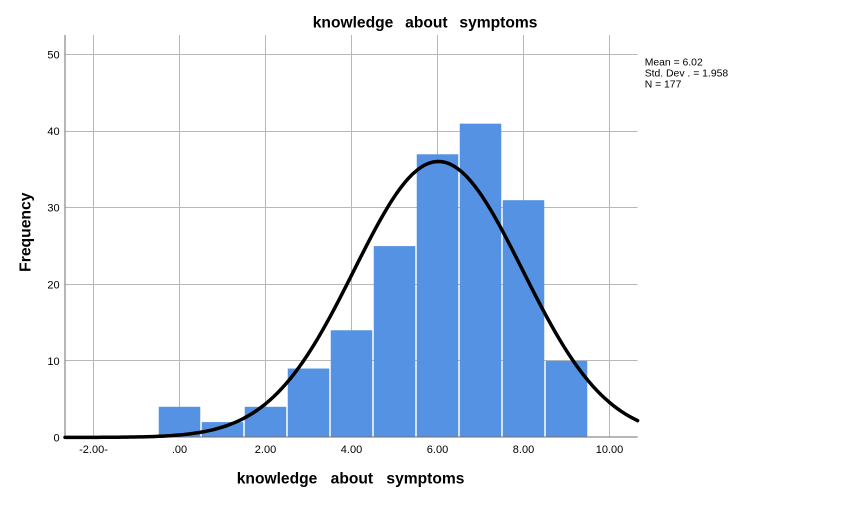 This screenshot has width=851, height=506. Describe the element at coordinates (53, 285) in the screenshot. I see `svg-text: 20` at that location.